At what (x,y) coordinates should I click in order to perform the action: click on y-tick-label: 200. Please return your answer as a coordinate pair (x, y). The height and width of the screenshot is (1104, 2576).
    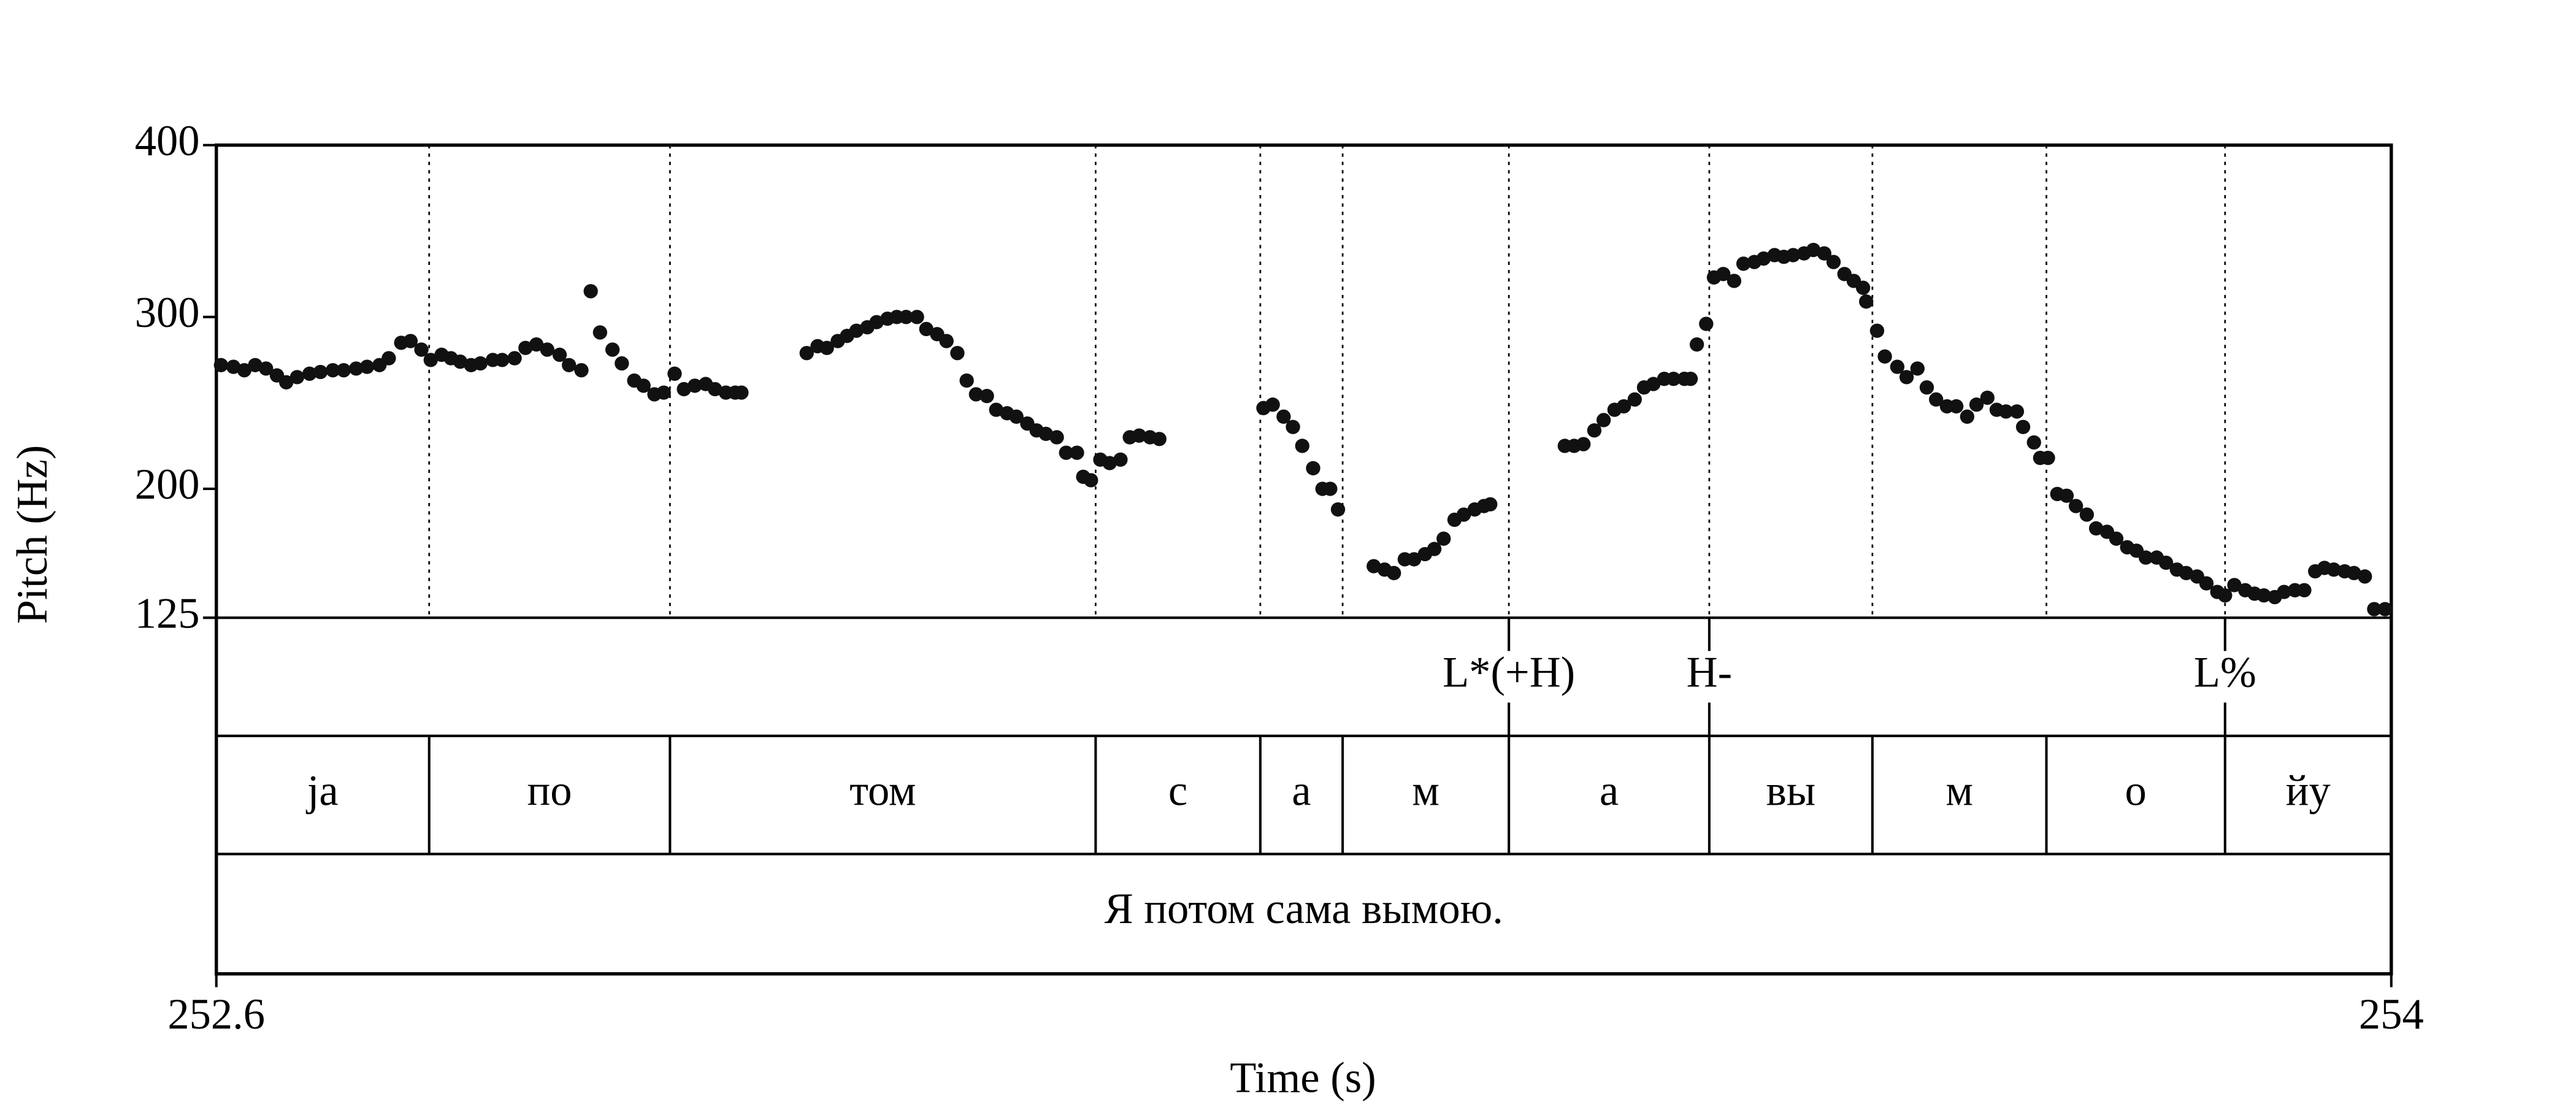
    Looking at the image, I should click on (167, 484).